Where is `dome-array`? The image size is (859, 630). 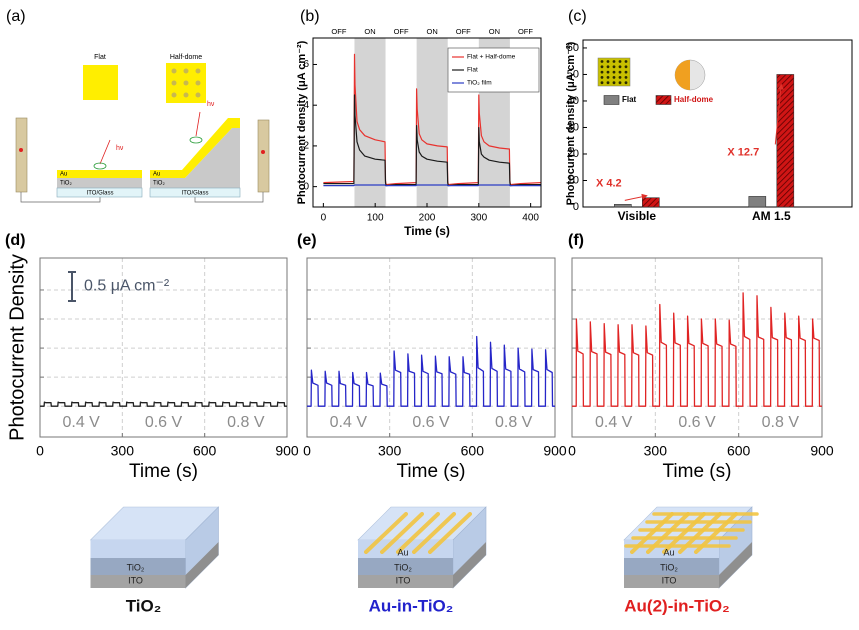 dome-array is located at coordinates (186, 83).